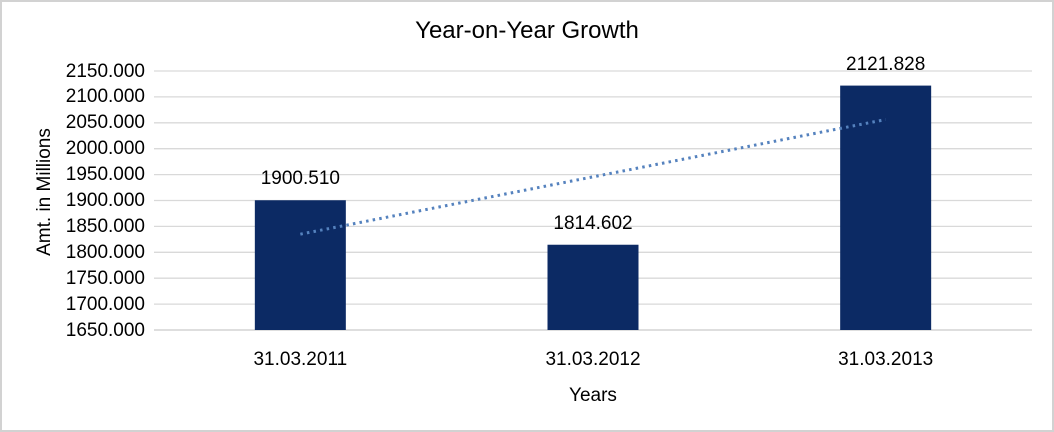 The image size is (1054, 432). What do you see at coordinates (527, 30) in the screenshot?
I see `chart-title: Year-on-Year Growth` at bounding box center [527, 30].